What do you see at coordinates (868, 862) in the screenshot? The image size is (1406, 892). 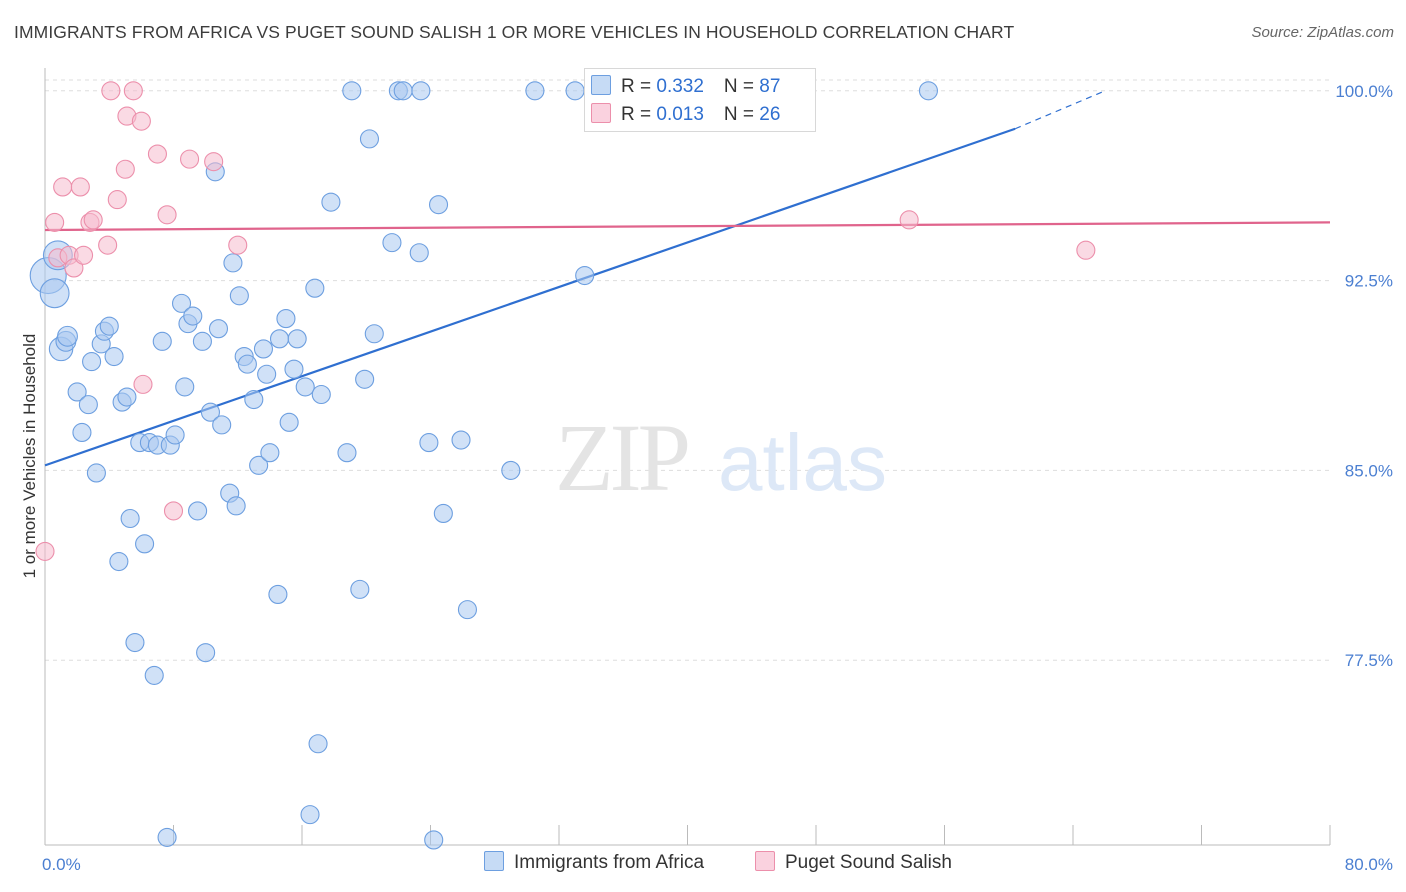 I see `bottom-legend-label-salish: Puget Sound Salish` at bounding box center [868, 862].